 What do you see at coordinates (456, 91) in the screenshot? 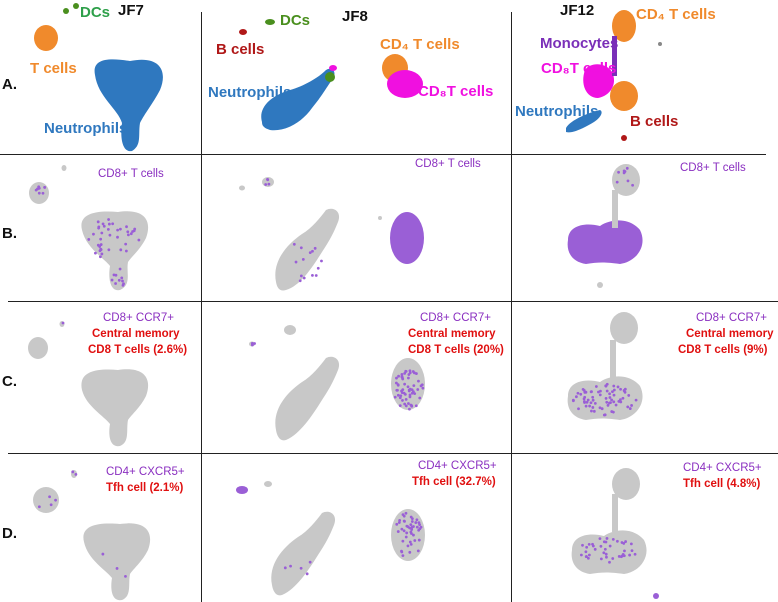
I see `jf8-cd8-label: CD₈T cells` at bounding box center [456, 91].